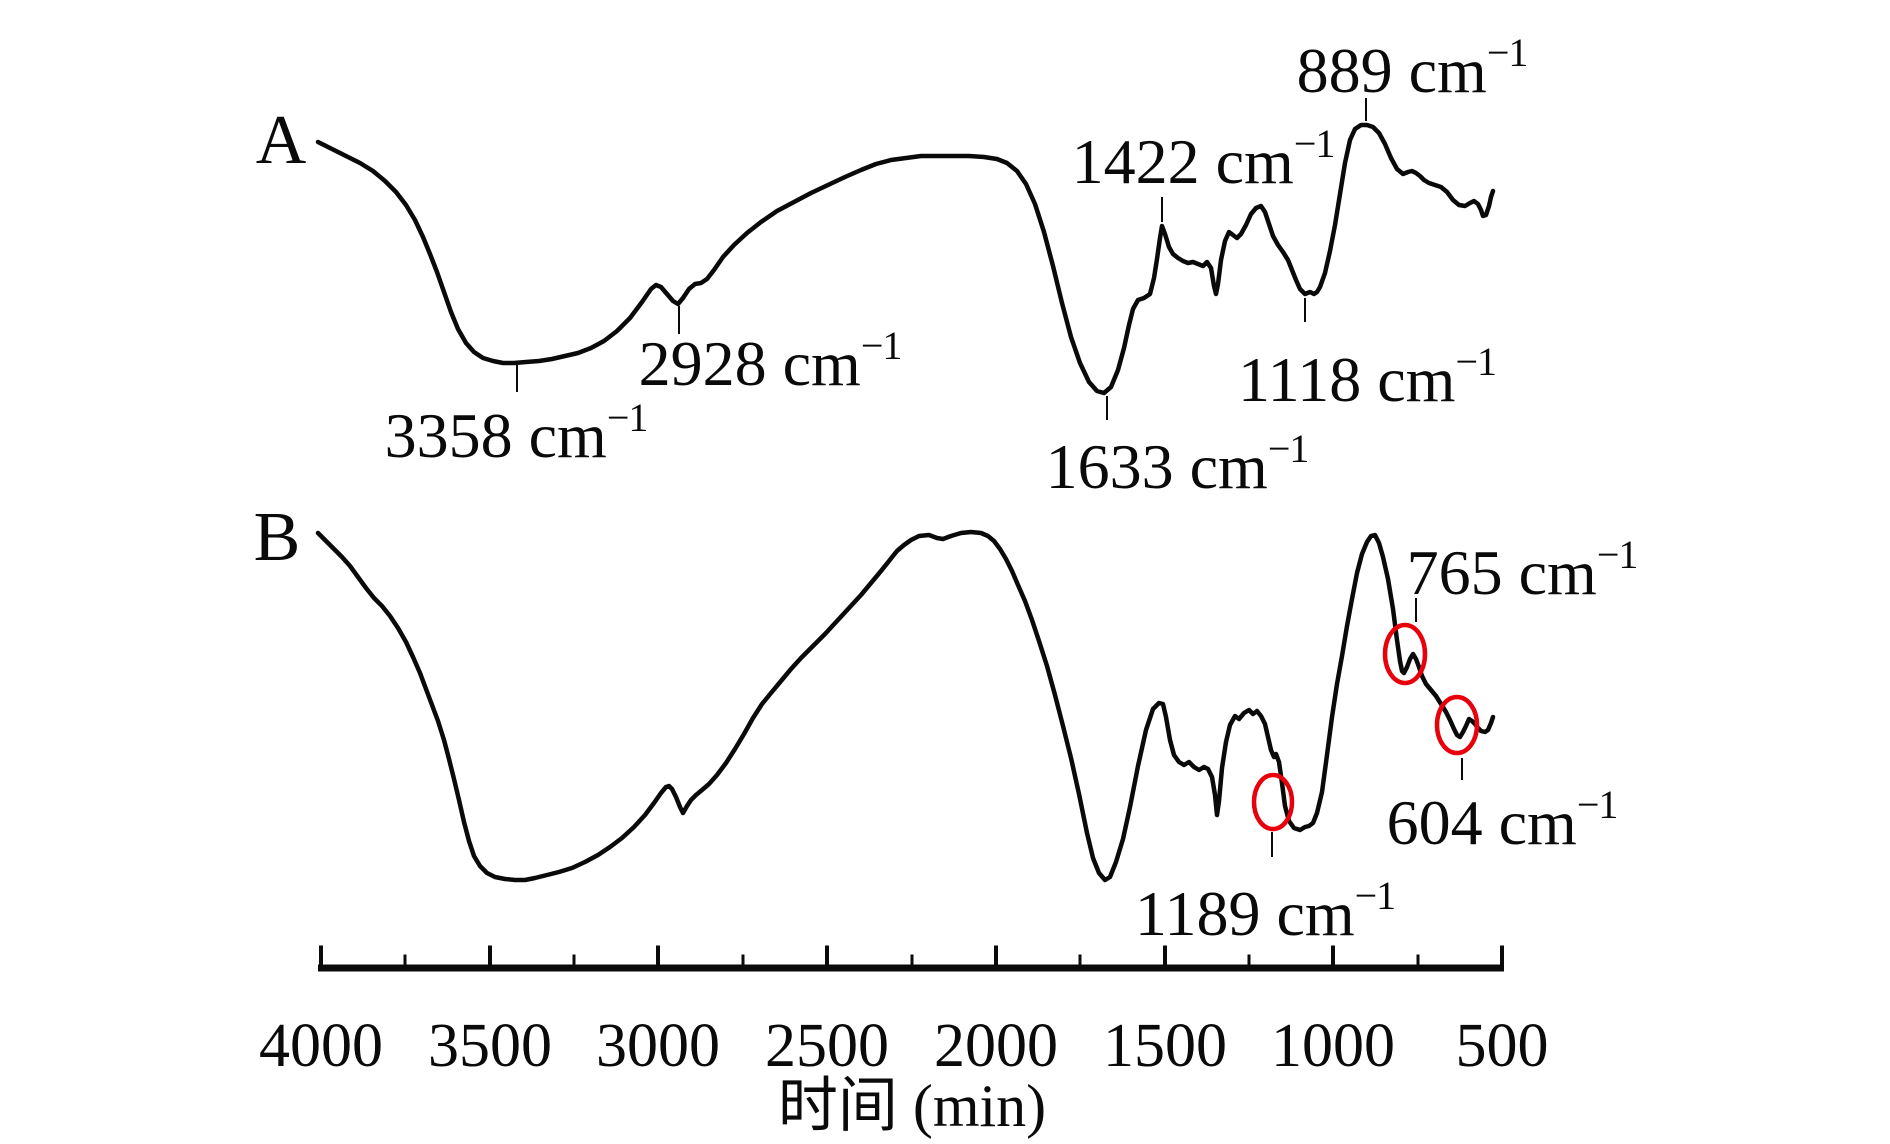 This screenshot has height=1144, width=1890. What do you see at coordinates (321, 1046) in the screenshot?
I see `x-tick-label: 4000` at bounding box center [321, 1046].